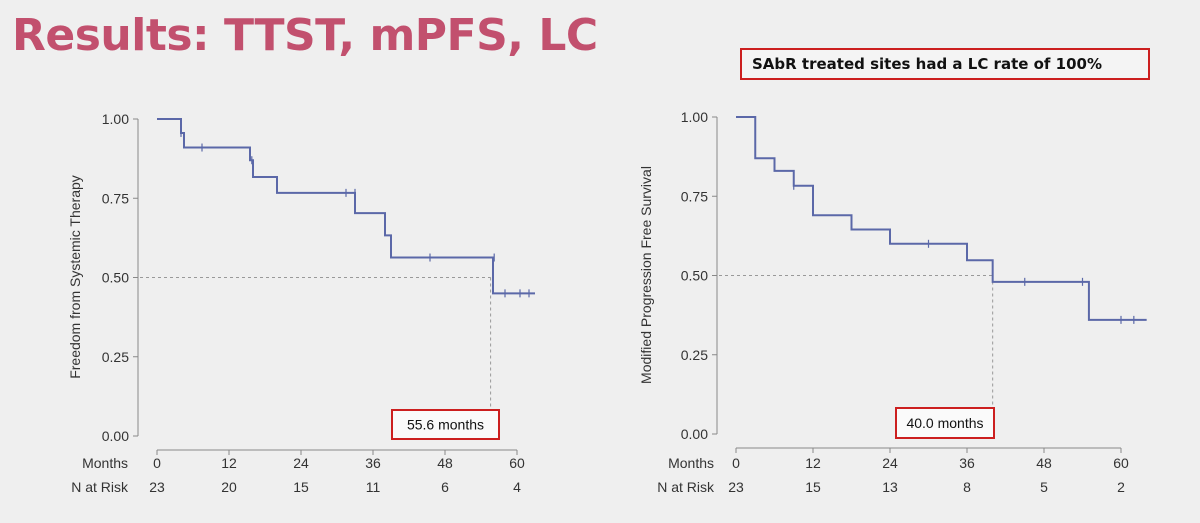 This screenshot has width=1200, height=523. What do you see at coordinates (694, 276) in the screenshot?
I see `chart2-y-tick-label: 0.50` at bounding box center [694, 276].